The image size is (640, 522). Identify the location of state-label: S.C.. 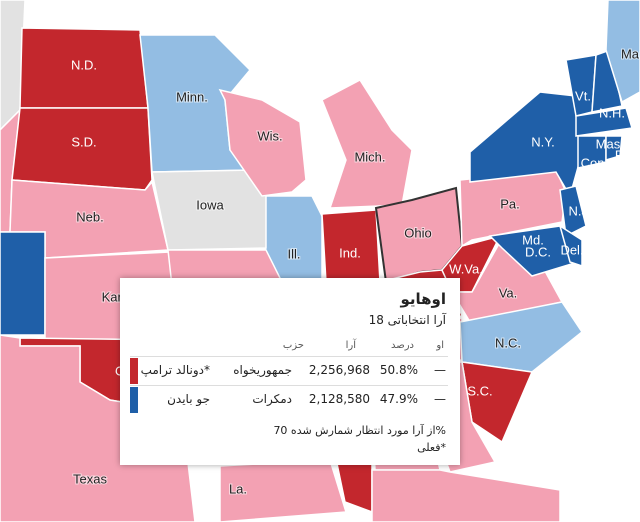
(479, 390).